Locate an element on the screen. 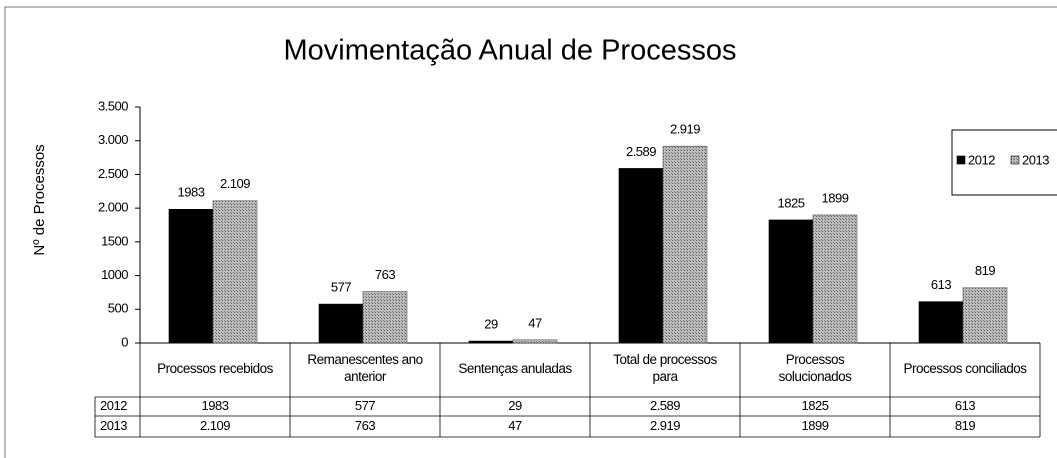 The image size is (1057, 458). legend-box is located at coordinates (1004, 162).